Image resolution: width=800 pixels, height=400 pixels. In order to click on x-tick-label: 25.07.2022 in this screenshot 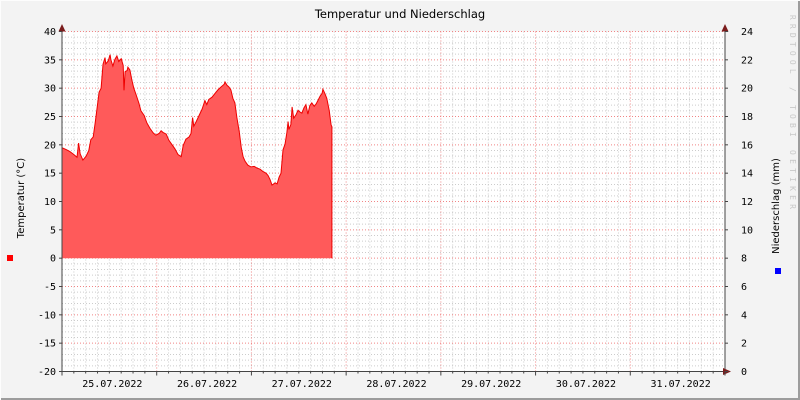, I will do `click(112, 384)`.